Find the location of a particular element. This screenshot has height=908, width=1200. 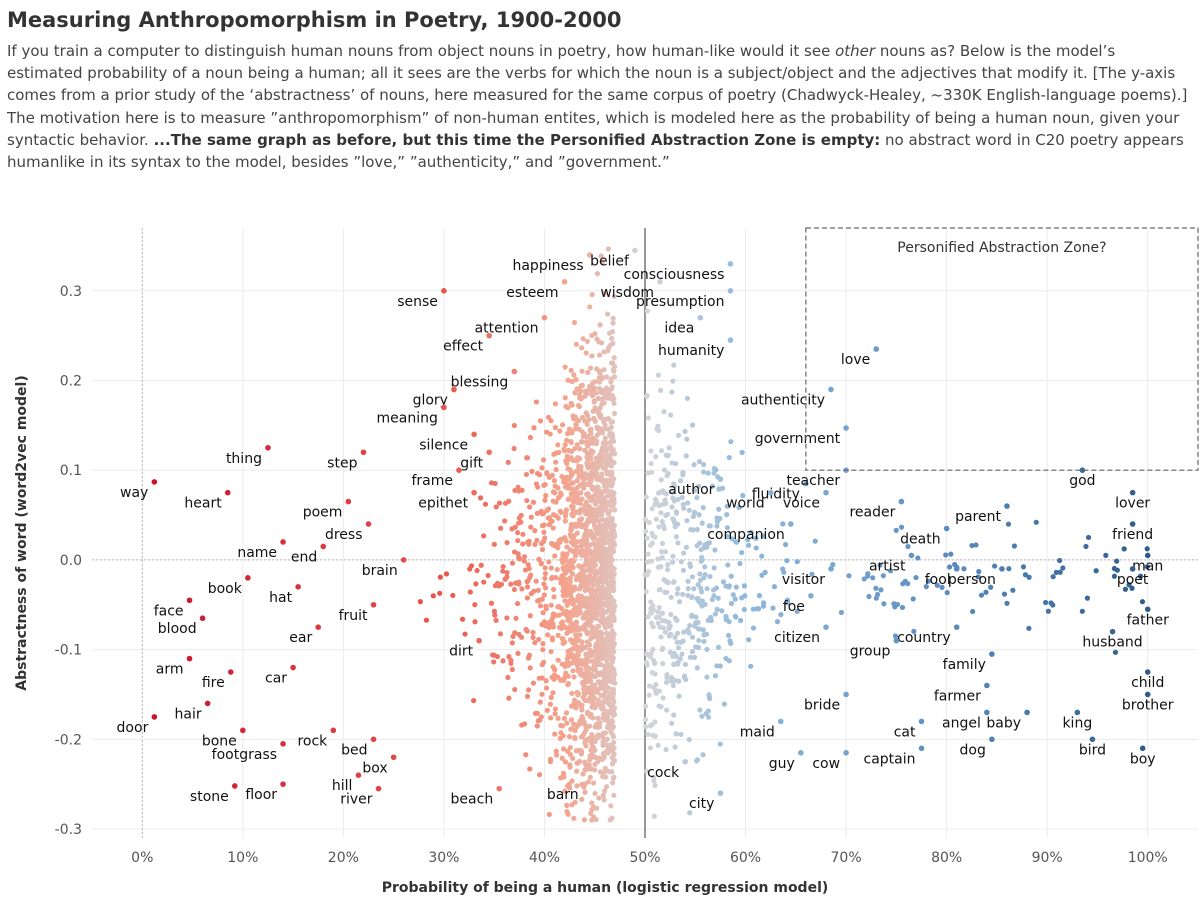

word-label-book: book is located at coordinates (225, 589).